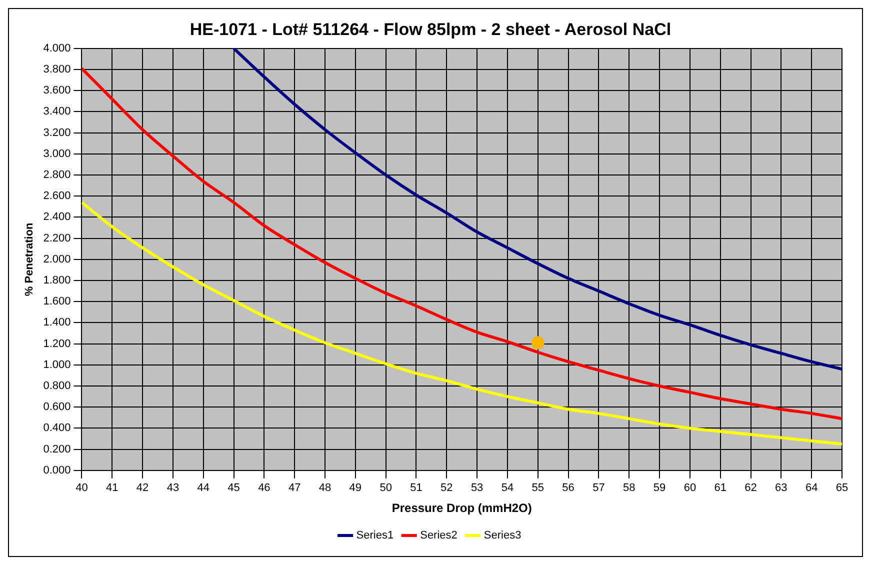  Describe the element at coordinates (507, 488) in the screenshot. I see `x-tick-label: 54` at that location.